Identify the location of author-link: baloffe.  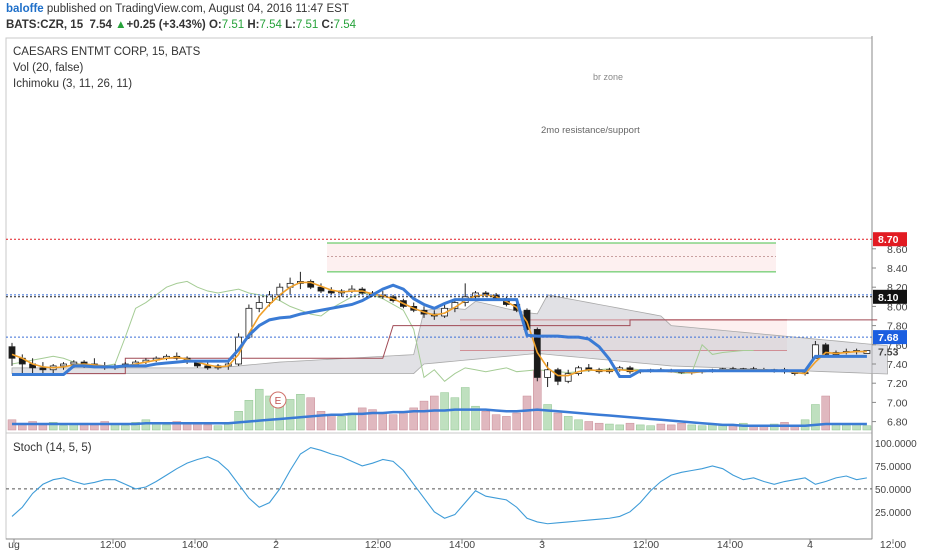
(25, 9).